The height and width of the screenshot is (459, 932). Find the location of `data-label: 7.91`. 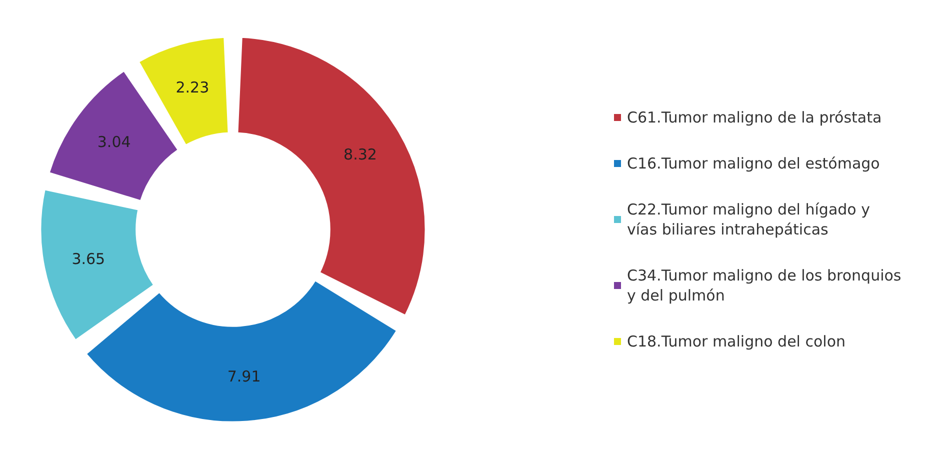

data-label: 7.91 is located at coordinates (244, 377).